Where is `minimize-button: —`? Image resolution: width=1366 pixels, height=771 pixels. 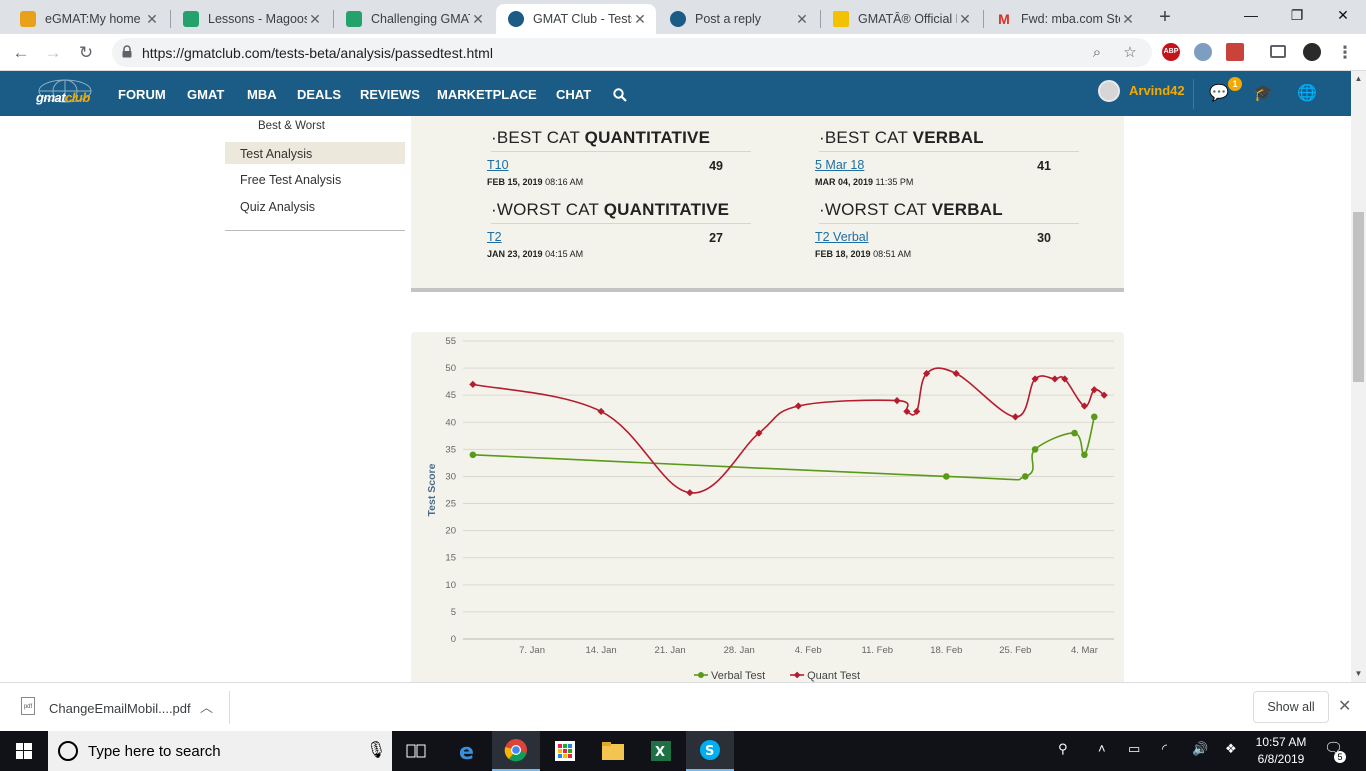 minimize-button: — is located at coordinates (1251, 15).